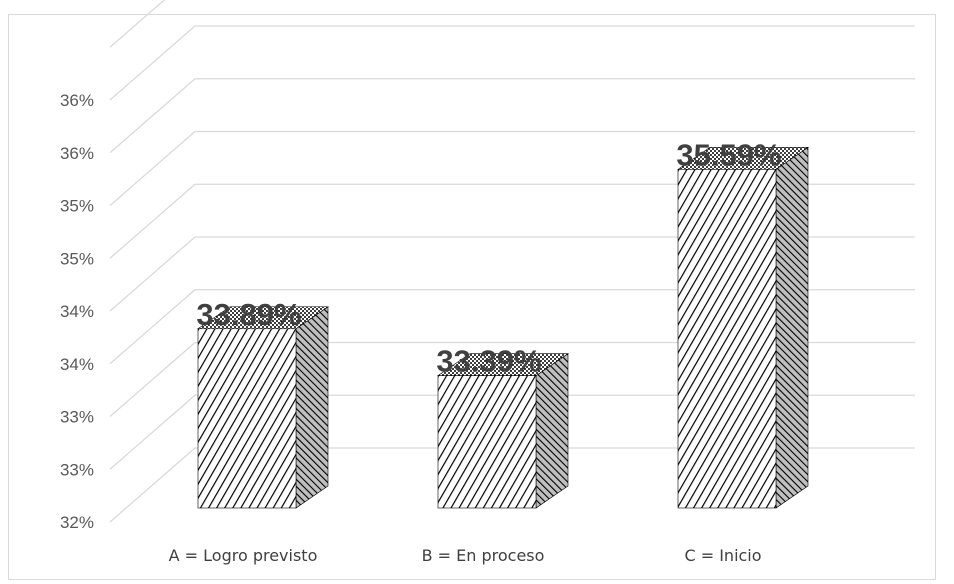 Image resolution: width=954 pixels, height=584 pixels. I want to click on category-label: C = Inicio, so click(722, 555).